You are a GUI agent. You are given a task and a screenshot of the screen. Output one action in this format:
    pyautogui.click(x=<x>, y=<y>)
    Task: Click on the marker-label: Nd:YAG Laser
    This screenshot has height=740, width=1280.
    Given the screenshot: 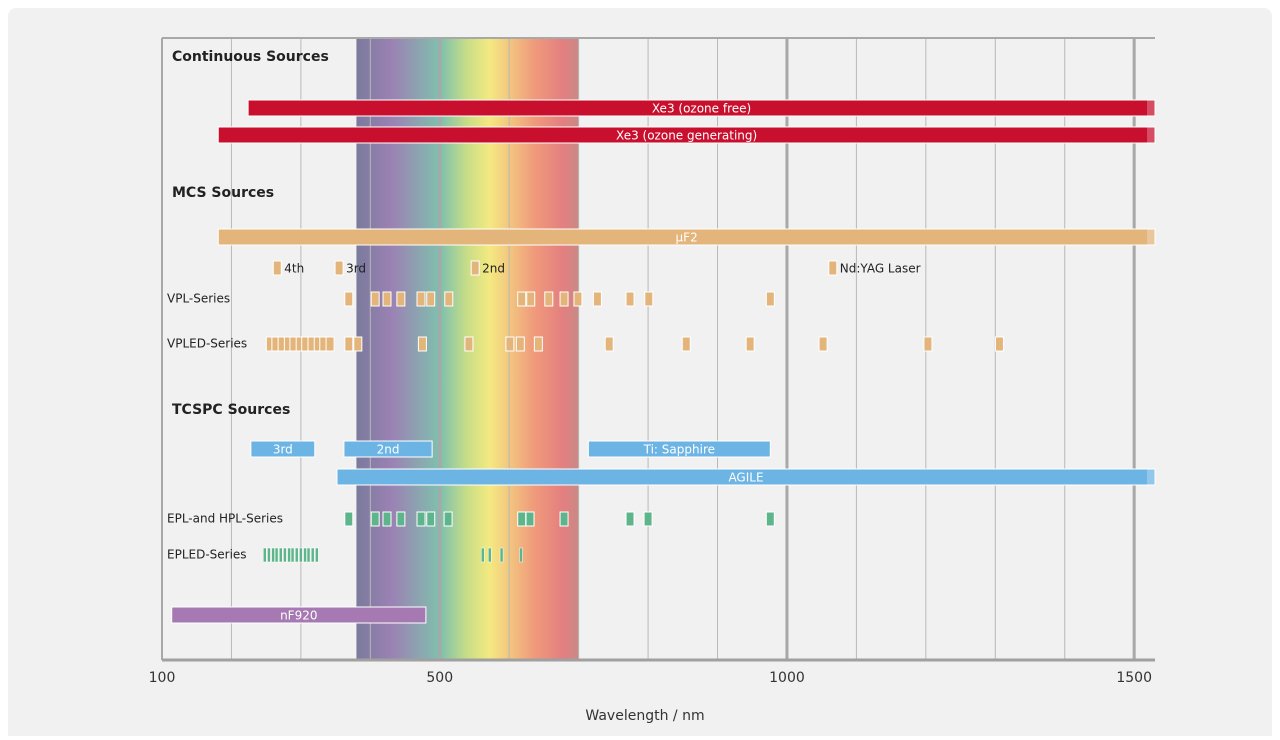 What is the action you would take?
    pyautogui.click(x=880, y=269)
    